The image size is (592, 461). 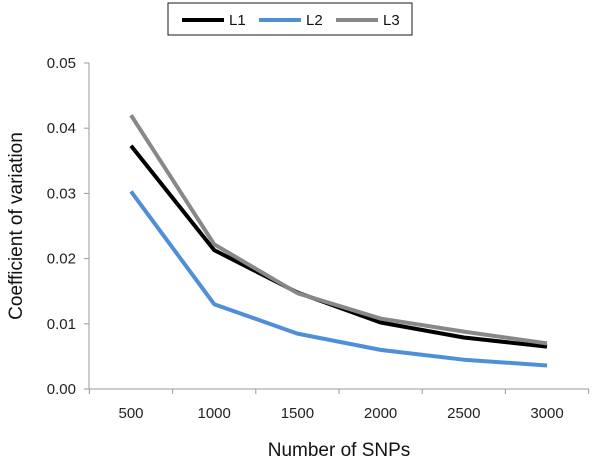 What do you see at coordinates (290, 19) in the screenshot?
I see `legend: L1 L2 L3` at bounding box center [290, 19].